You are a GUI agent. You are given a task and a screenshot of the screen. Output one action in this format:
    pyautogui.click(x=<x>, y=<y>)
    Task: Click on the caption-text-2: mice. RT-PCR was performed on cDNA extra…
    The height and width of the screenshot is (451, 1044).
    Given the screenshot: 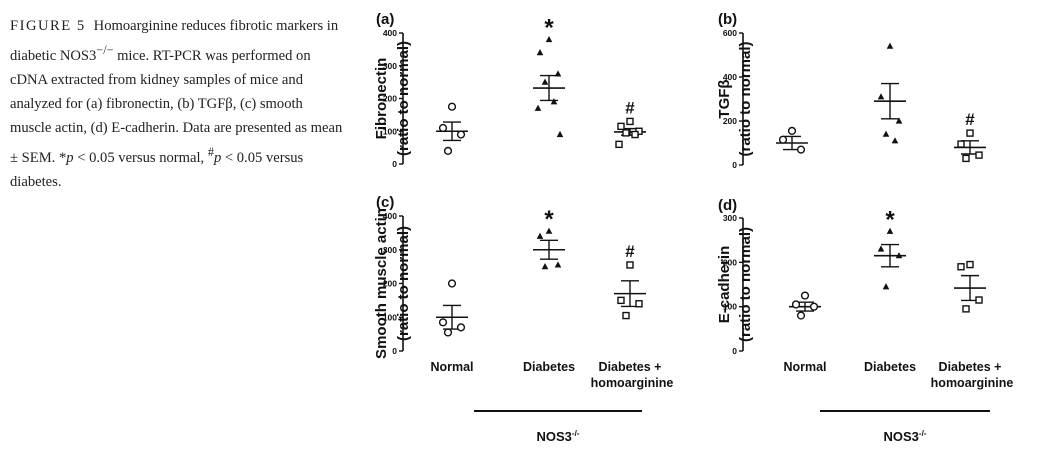 What is the action you would take?
    pyautogui.click(x=176, y=106)
    